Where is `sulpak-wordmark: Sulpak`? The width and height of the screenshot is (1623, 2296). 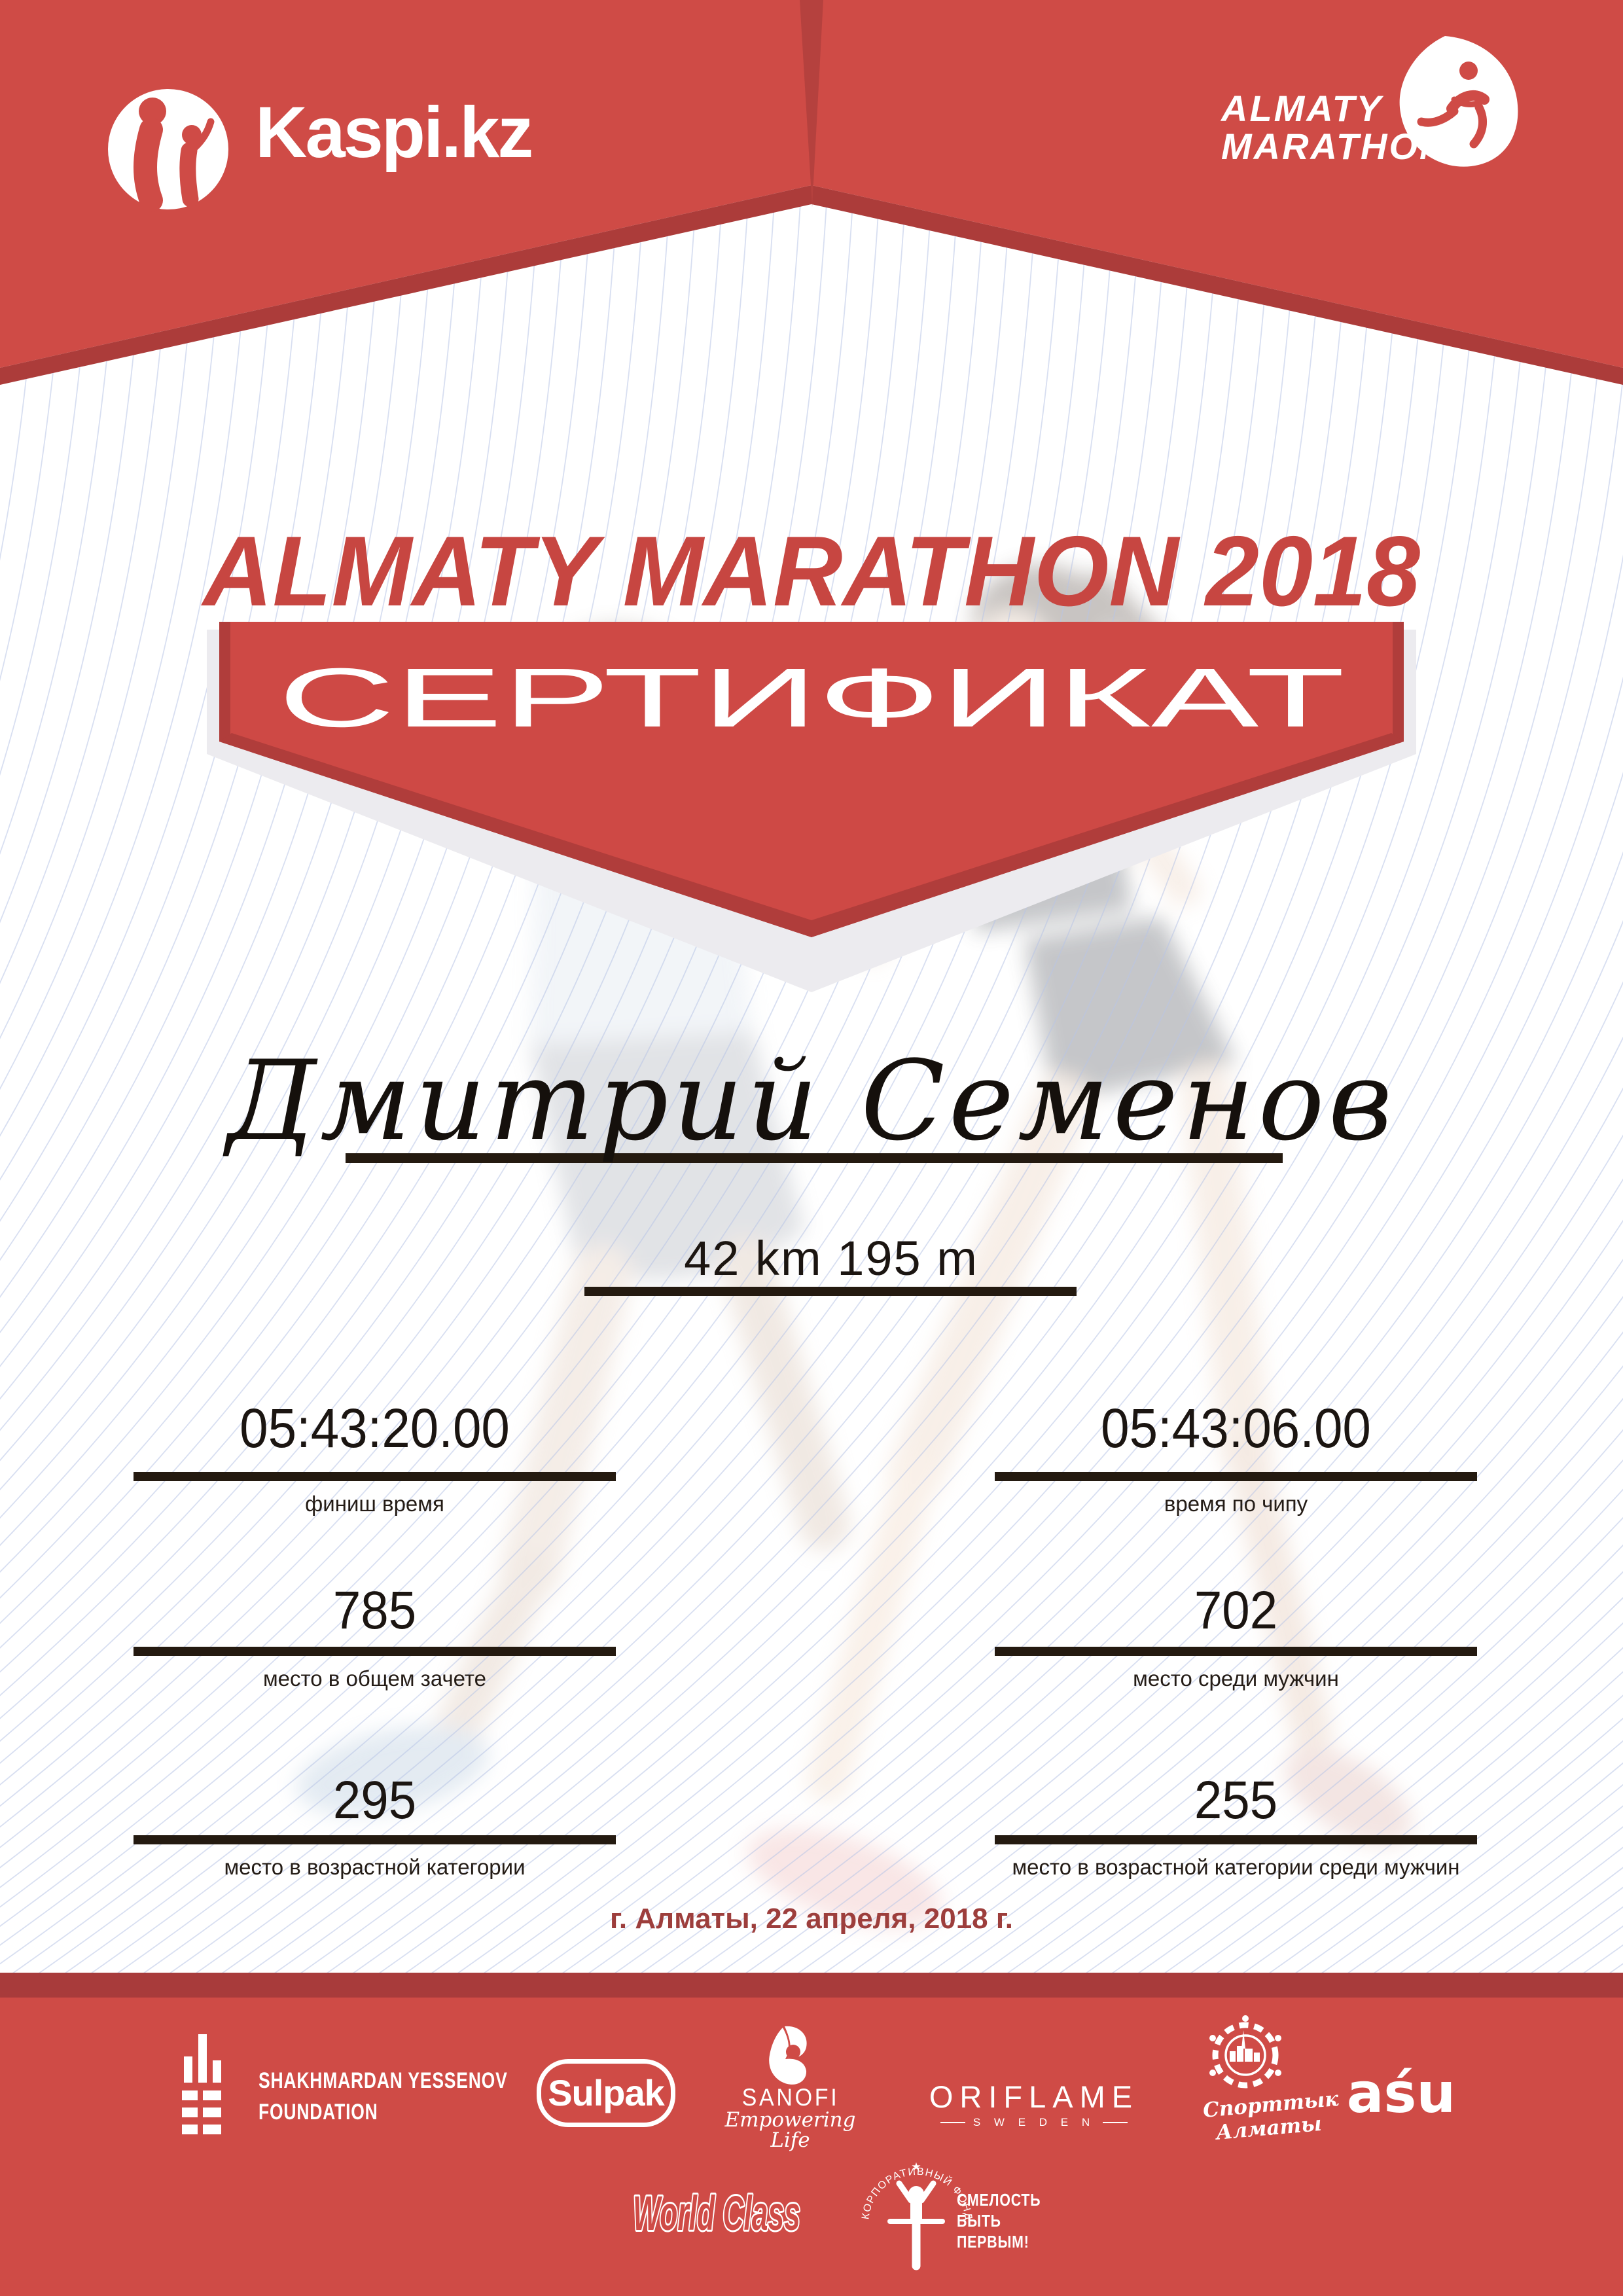
sulpak-wordmark: Sulpak is located at coordinates (607, 2092).